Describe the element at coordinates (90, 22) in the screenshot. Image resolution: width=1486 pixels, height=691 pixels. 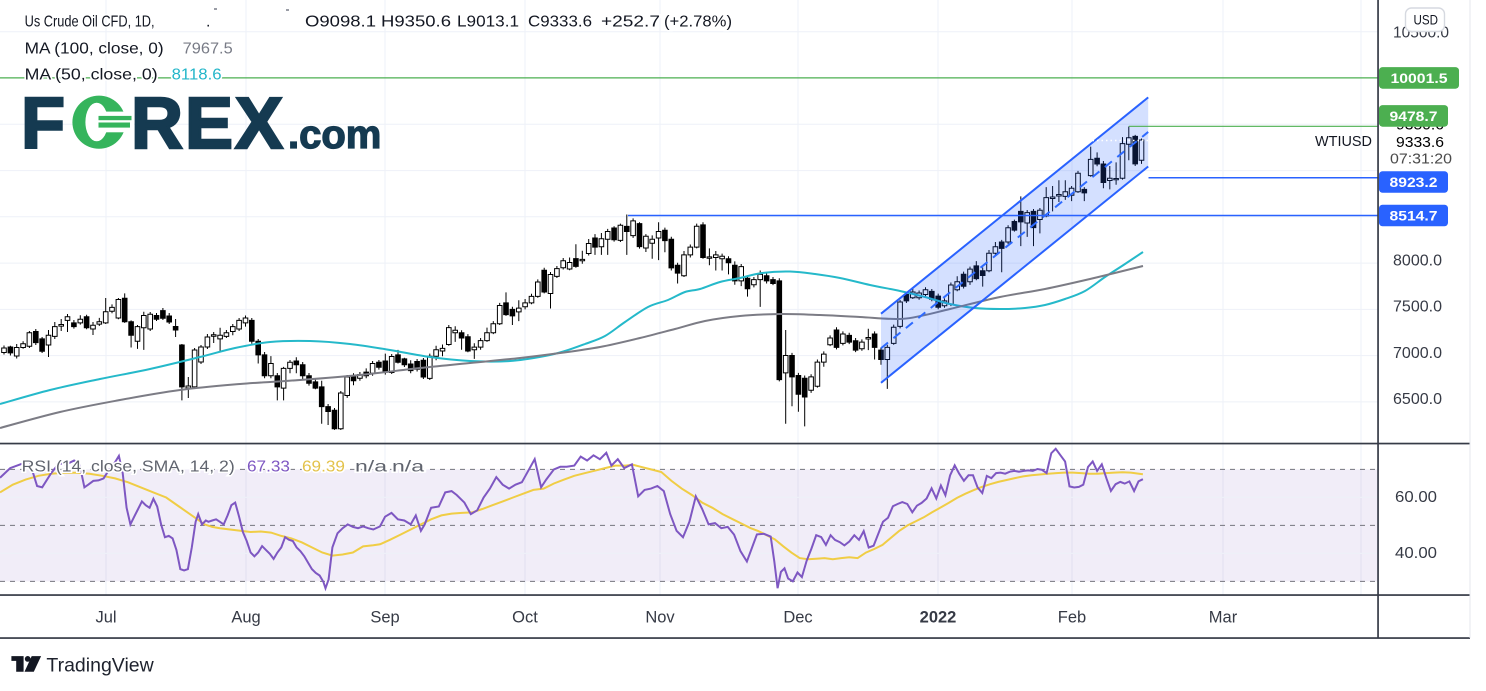
I see `svg-text: Us Crude Oil CFD, 1D,` at that location.